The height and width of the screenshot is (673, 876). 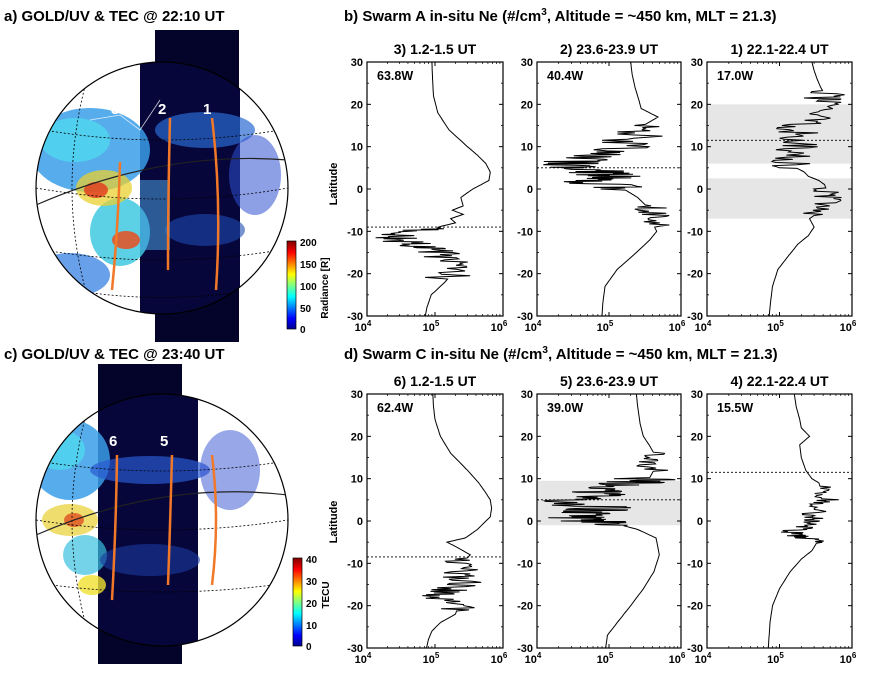 I want to click on colorbar-c-tick: 0, so click(x=309, y=647).